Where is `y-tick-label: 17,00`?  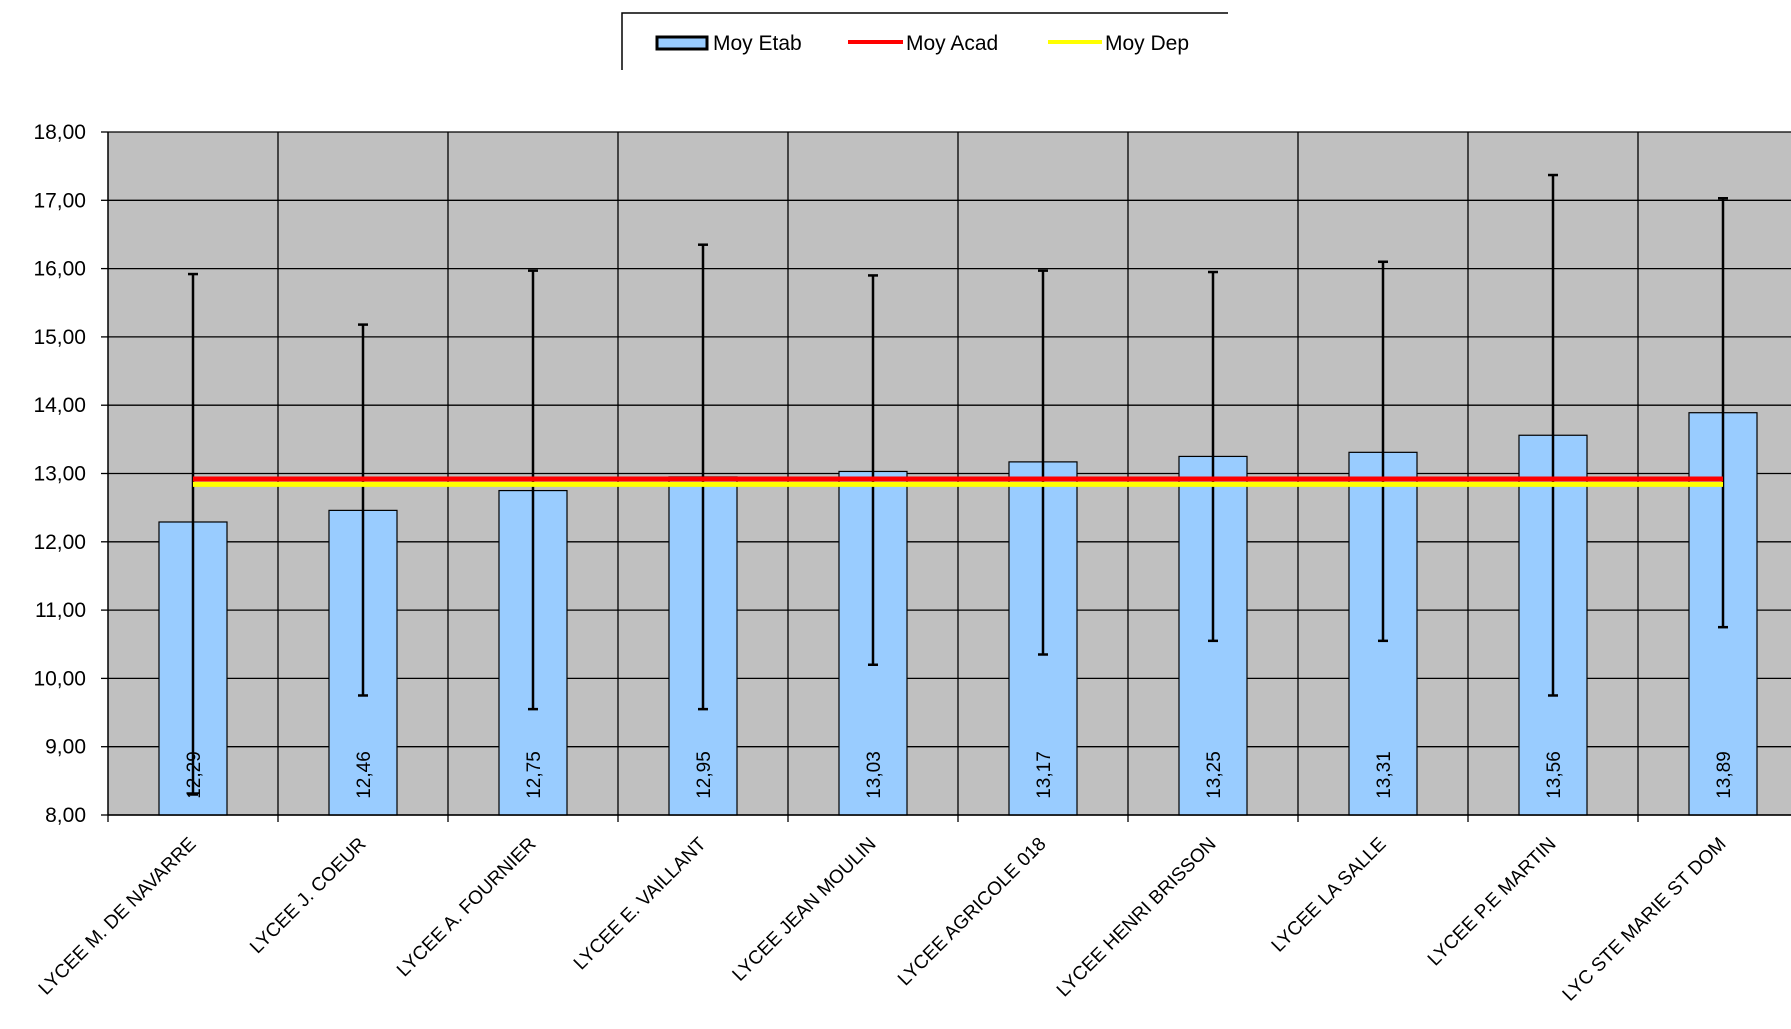
y-tick-label: 17,00 is located at coordinates (59, 200).